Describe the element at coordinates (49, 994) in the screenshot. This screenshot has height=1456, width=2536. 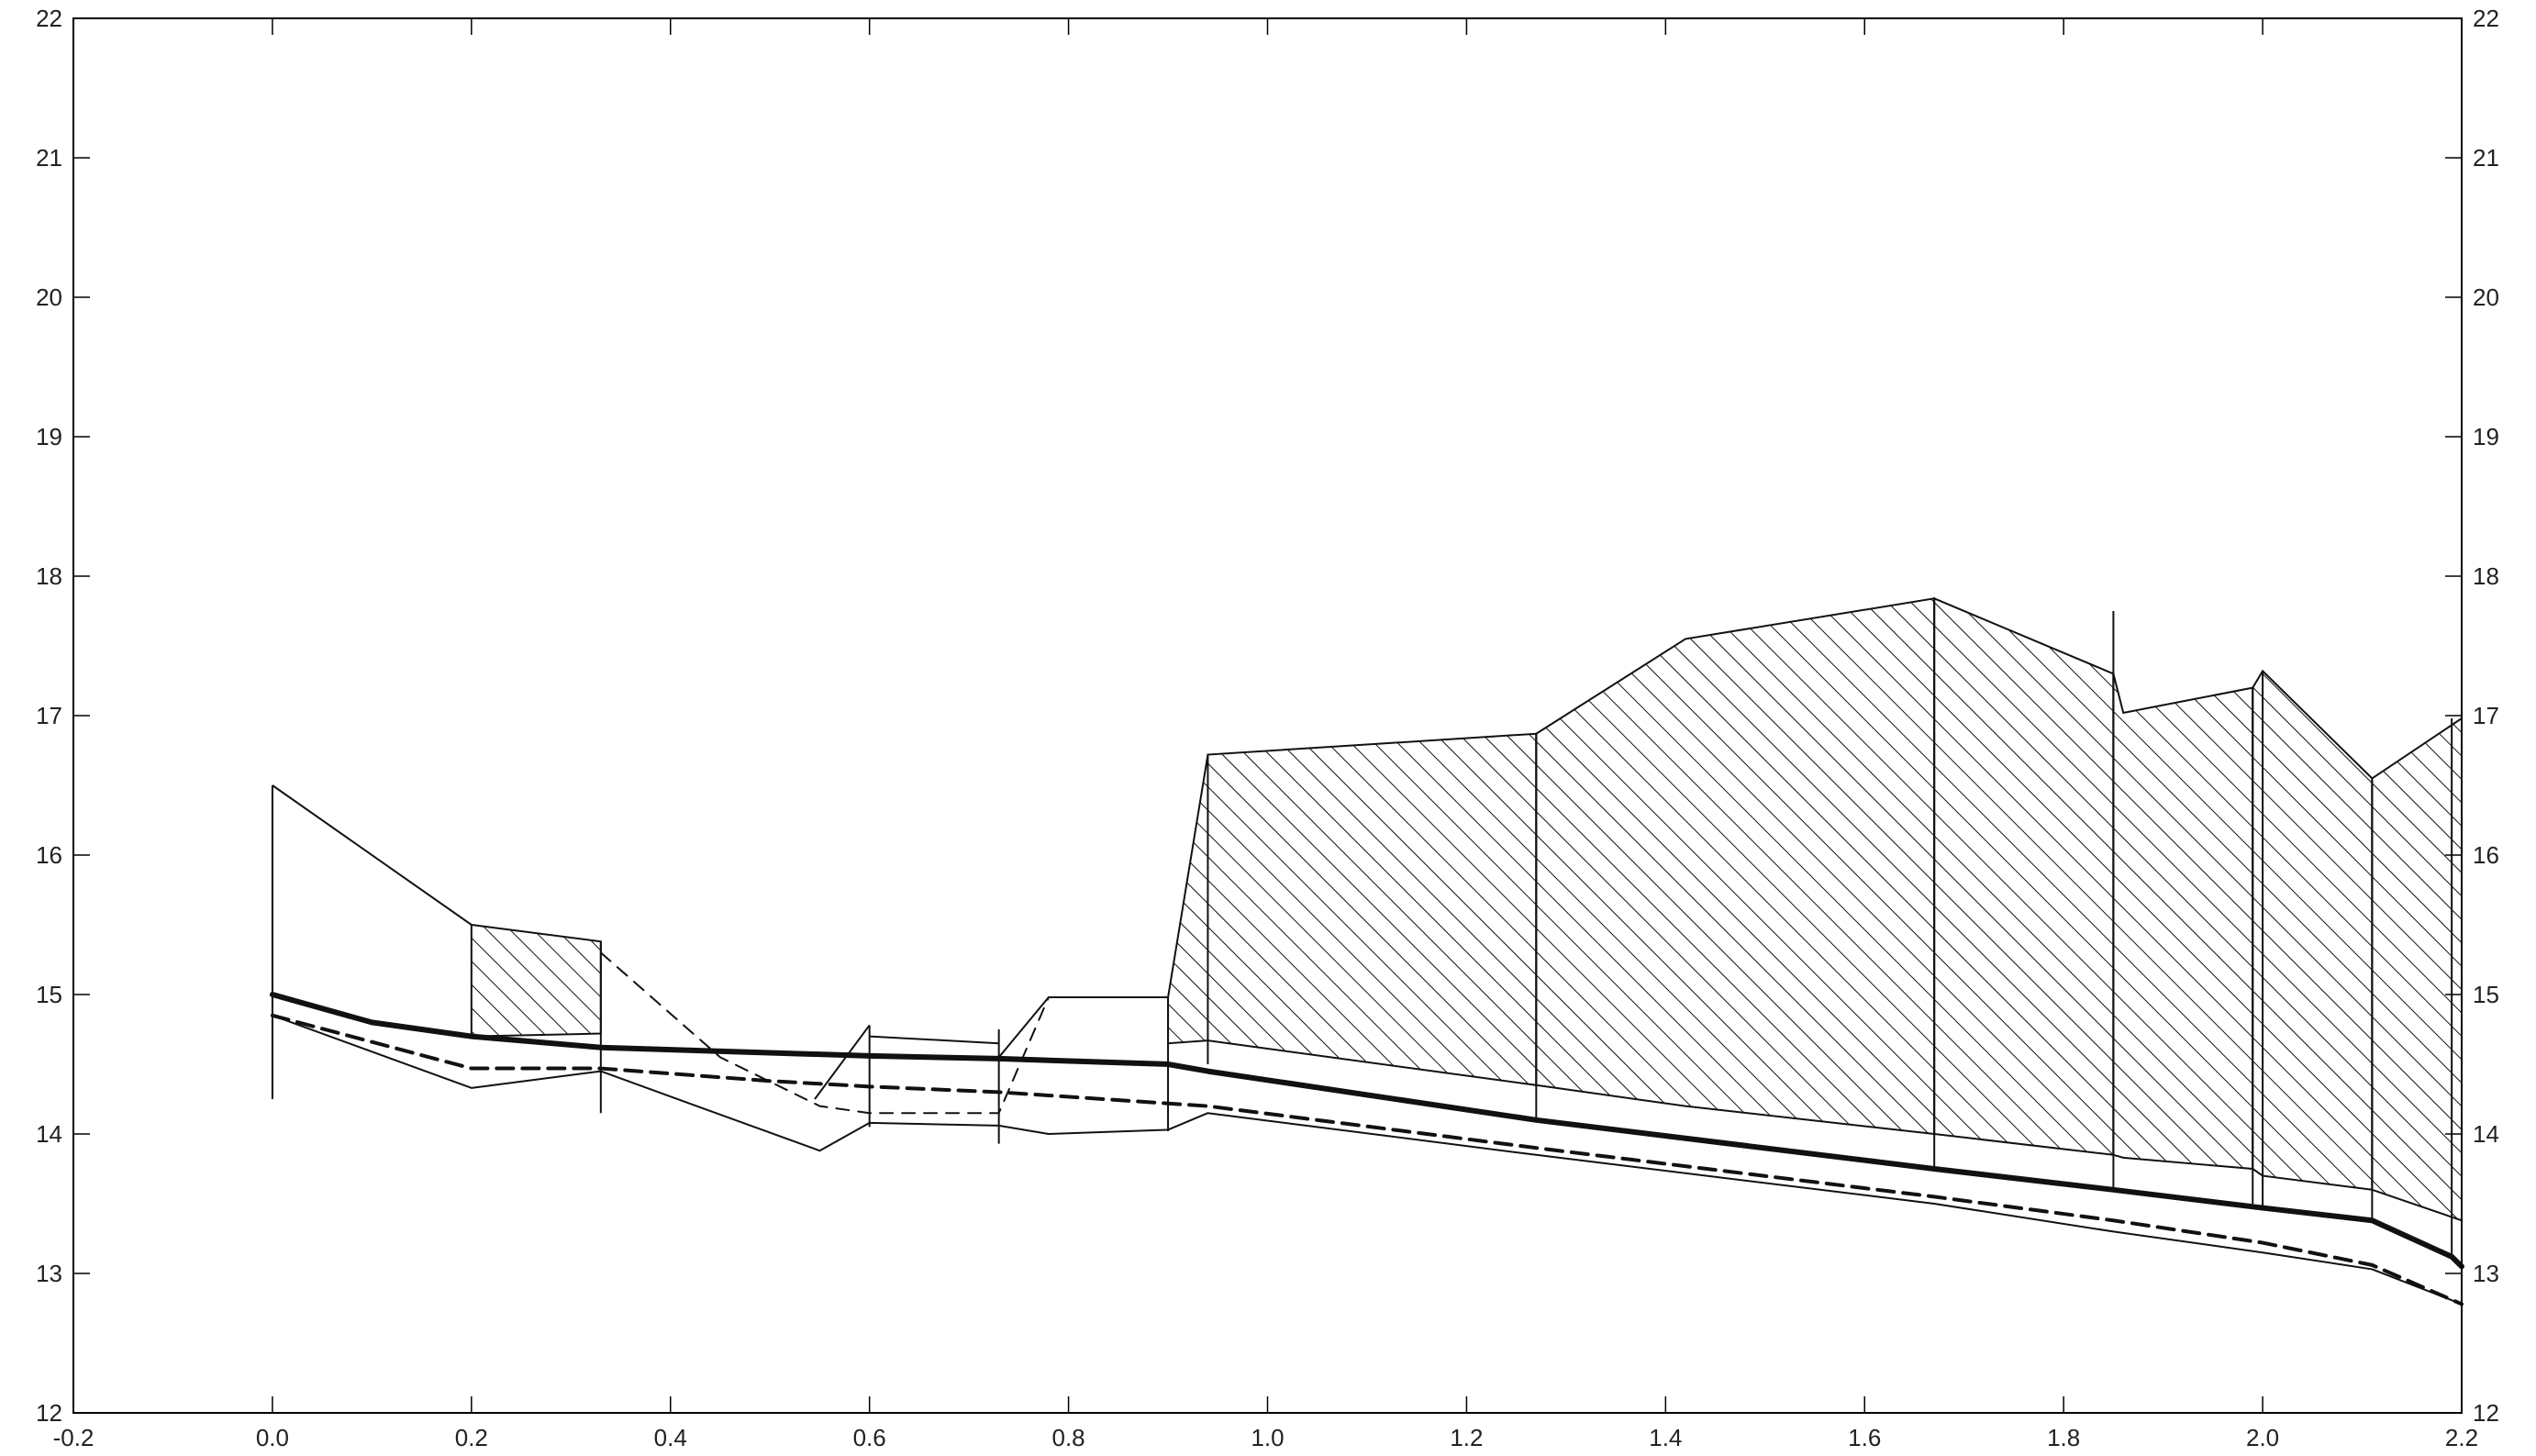
I see `y-tick-label-left: 15` at that location.